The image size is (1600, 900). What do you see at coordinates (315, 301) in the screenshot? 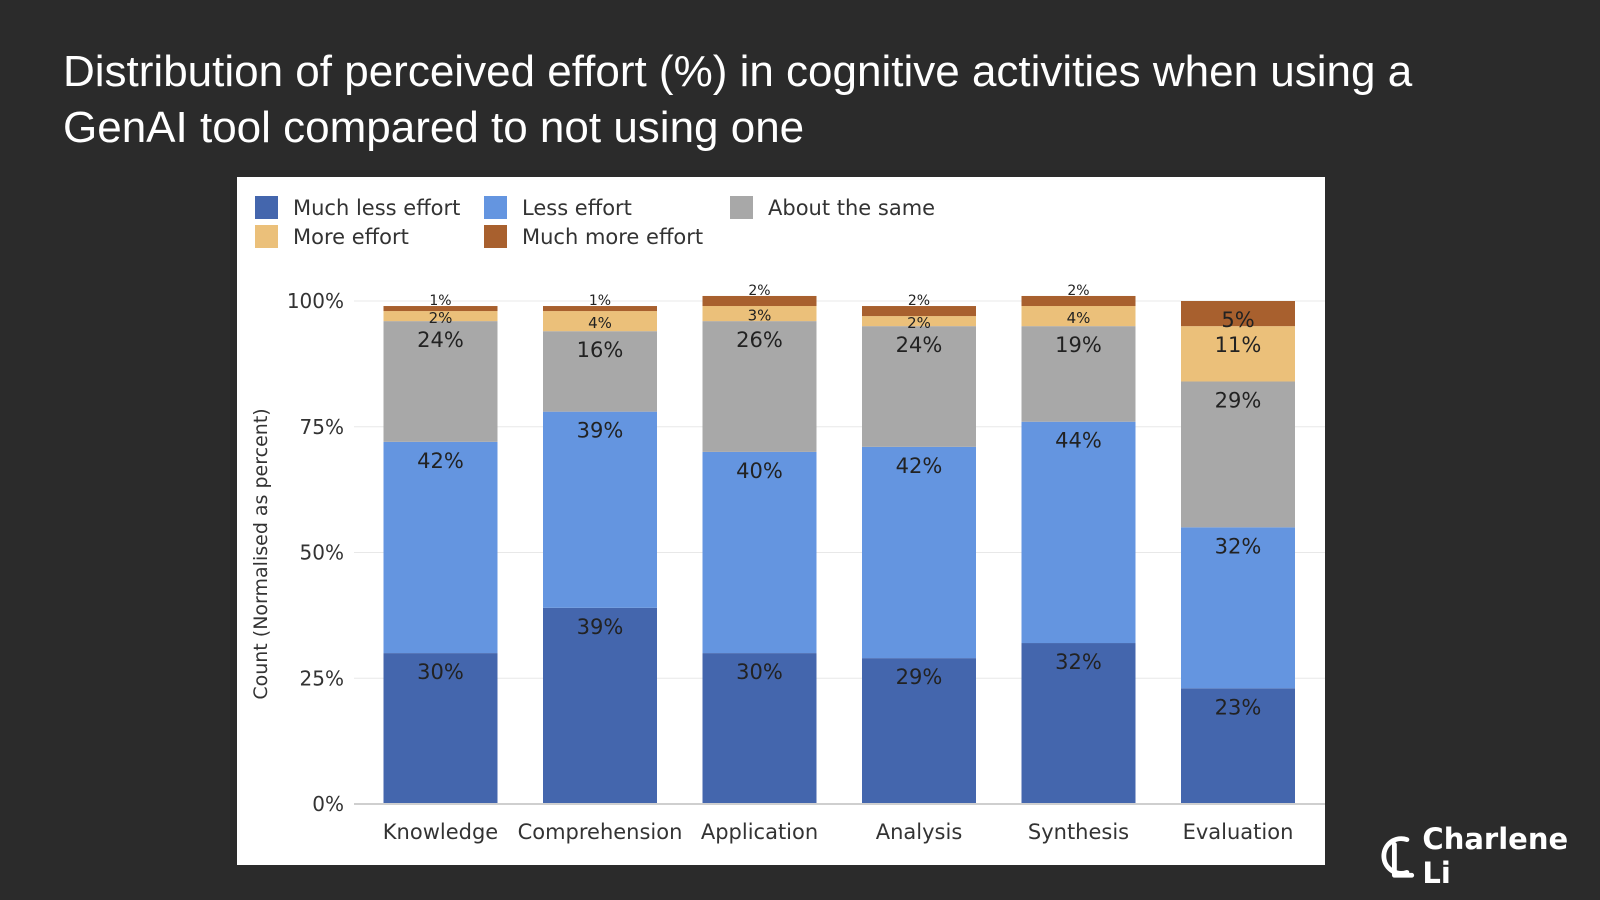
I see `y-tick-label: 100%` at bounding box center [315, 301].